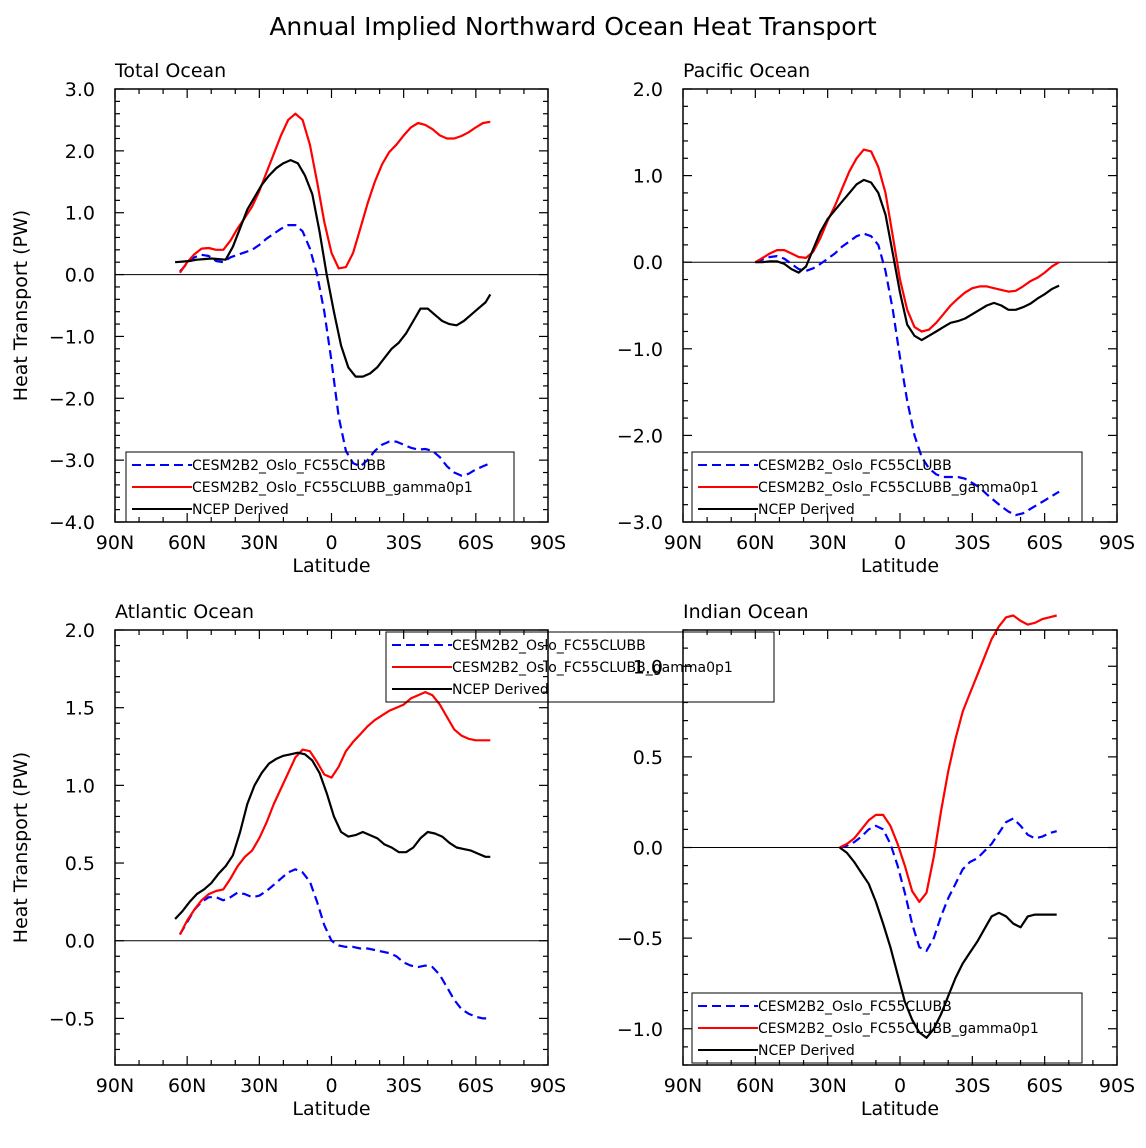 The width and height of the screenshot is (1146, 1148). I want to click on panel-title: Atlantic Ocean, so click(184, 612).